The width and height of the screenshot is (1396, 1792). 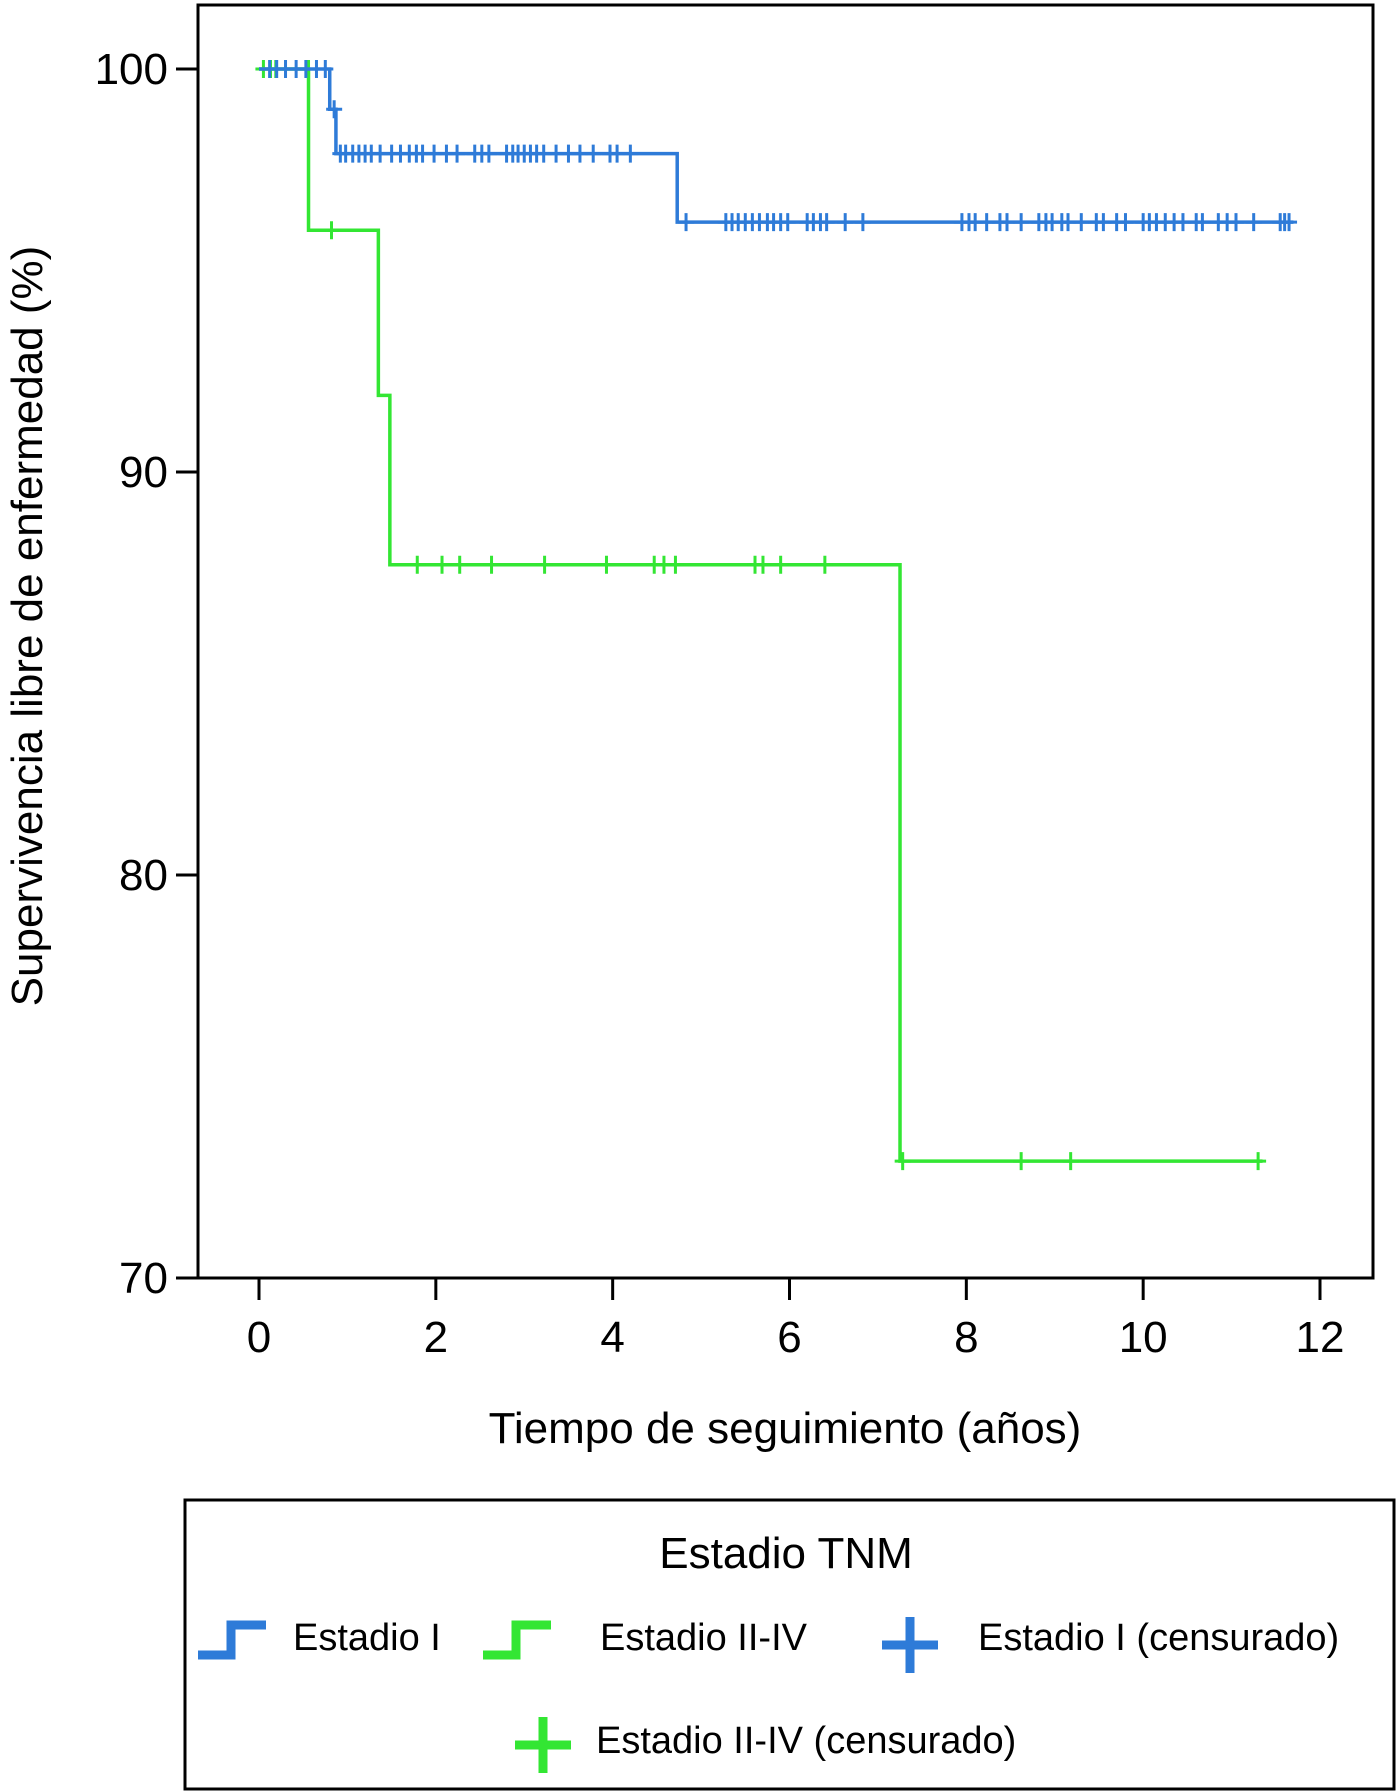 I want to click on legend-title: Estadio TNM, so click(x=786, y=1553).